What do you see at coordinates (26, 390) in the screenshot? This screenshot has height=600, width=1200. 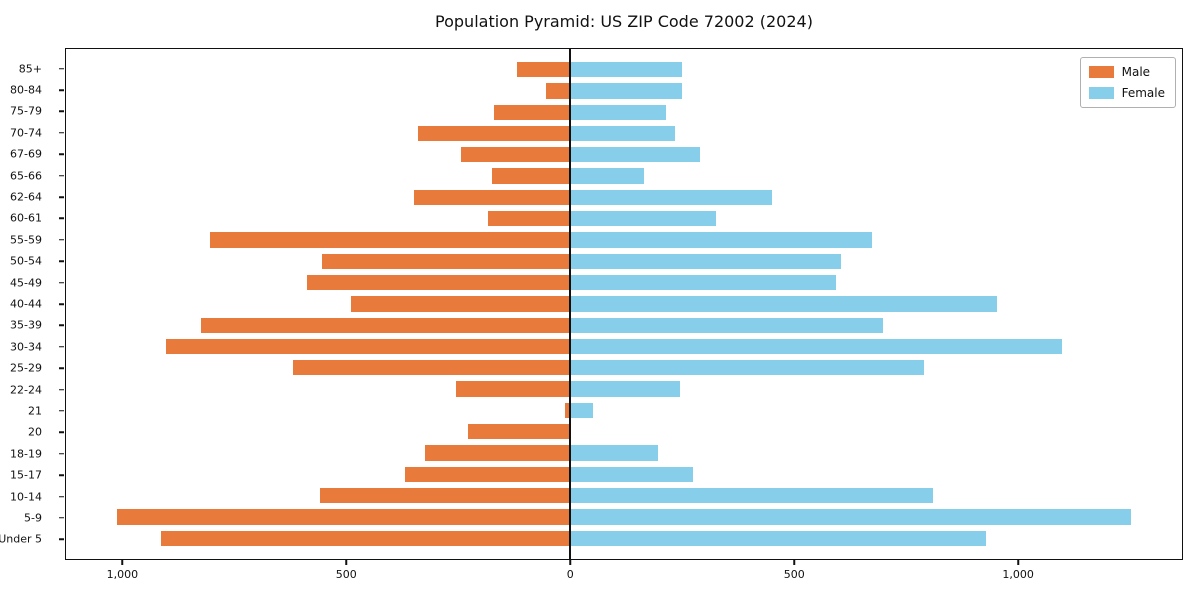 I see `y-tick-label: 22-24` at bounding box center [26, 390].